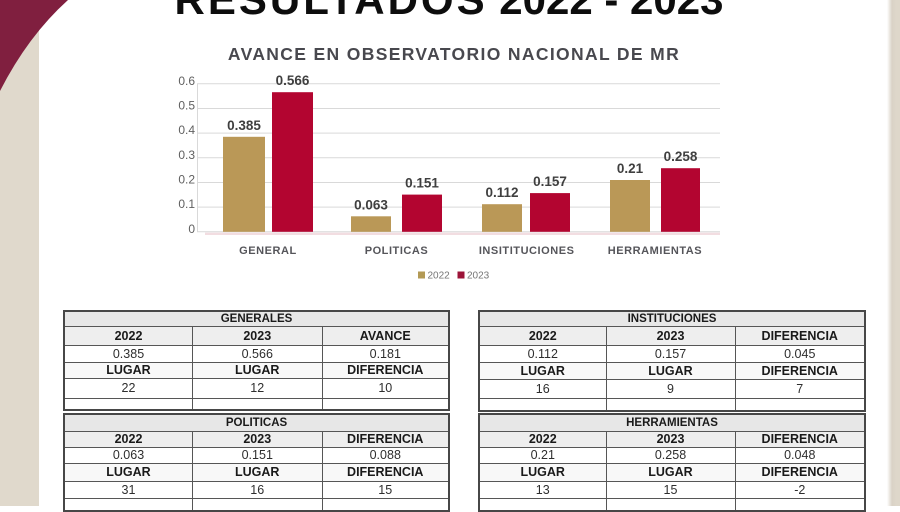 The image size is (900, 512). I want to click on svg-text: HERRAMIENTAS, so click(655, 251).